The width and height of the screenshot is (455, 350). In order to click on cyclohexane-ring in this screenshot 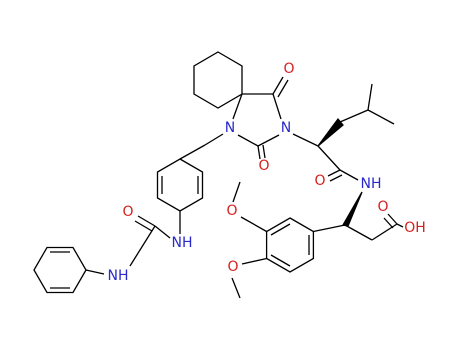, I will do `click(218, 80)`.